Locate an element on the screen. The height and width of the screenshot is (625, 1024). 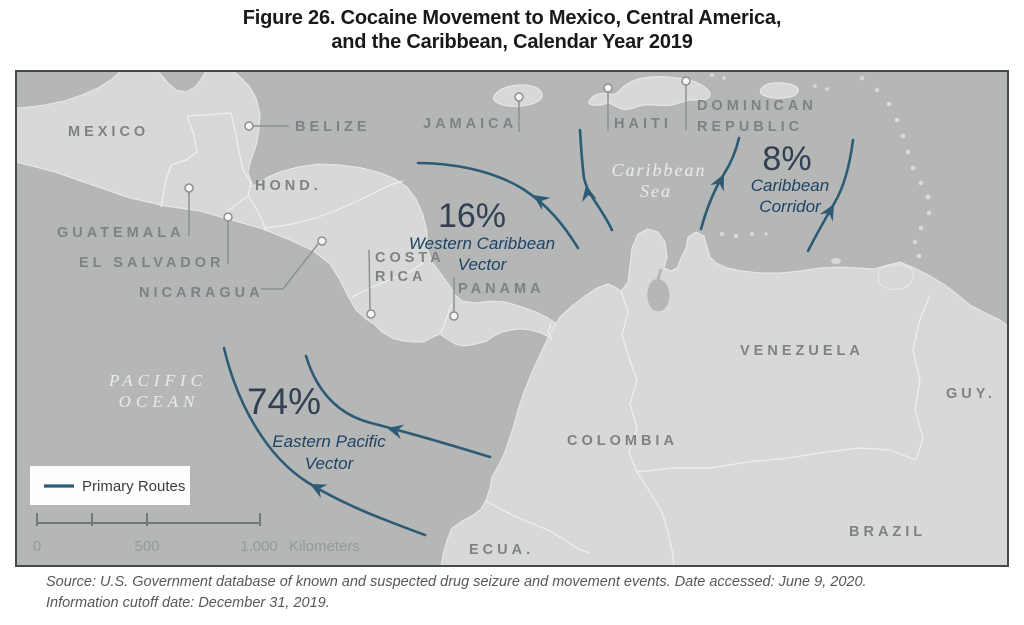
scale-bar is located at coordinates (148, 519).